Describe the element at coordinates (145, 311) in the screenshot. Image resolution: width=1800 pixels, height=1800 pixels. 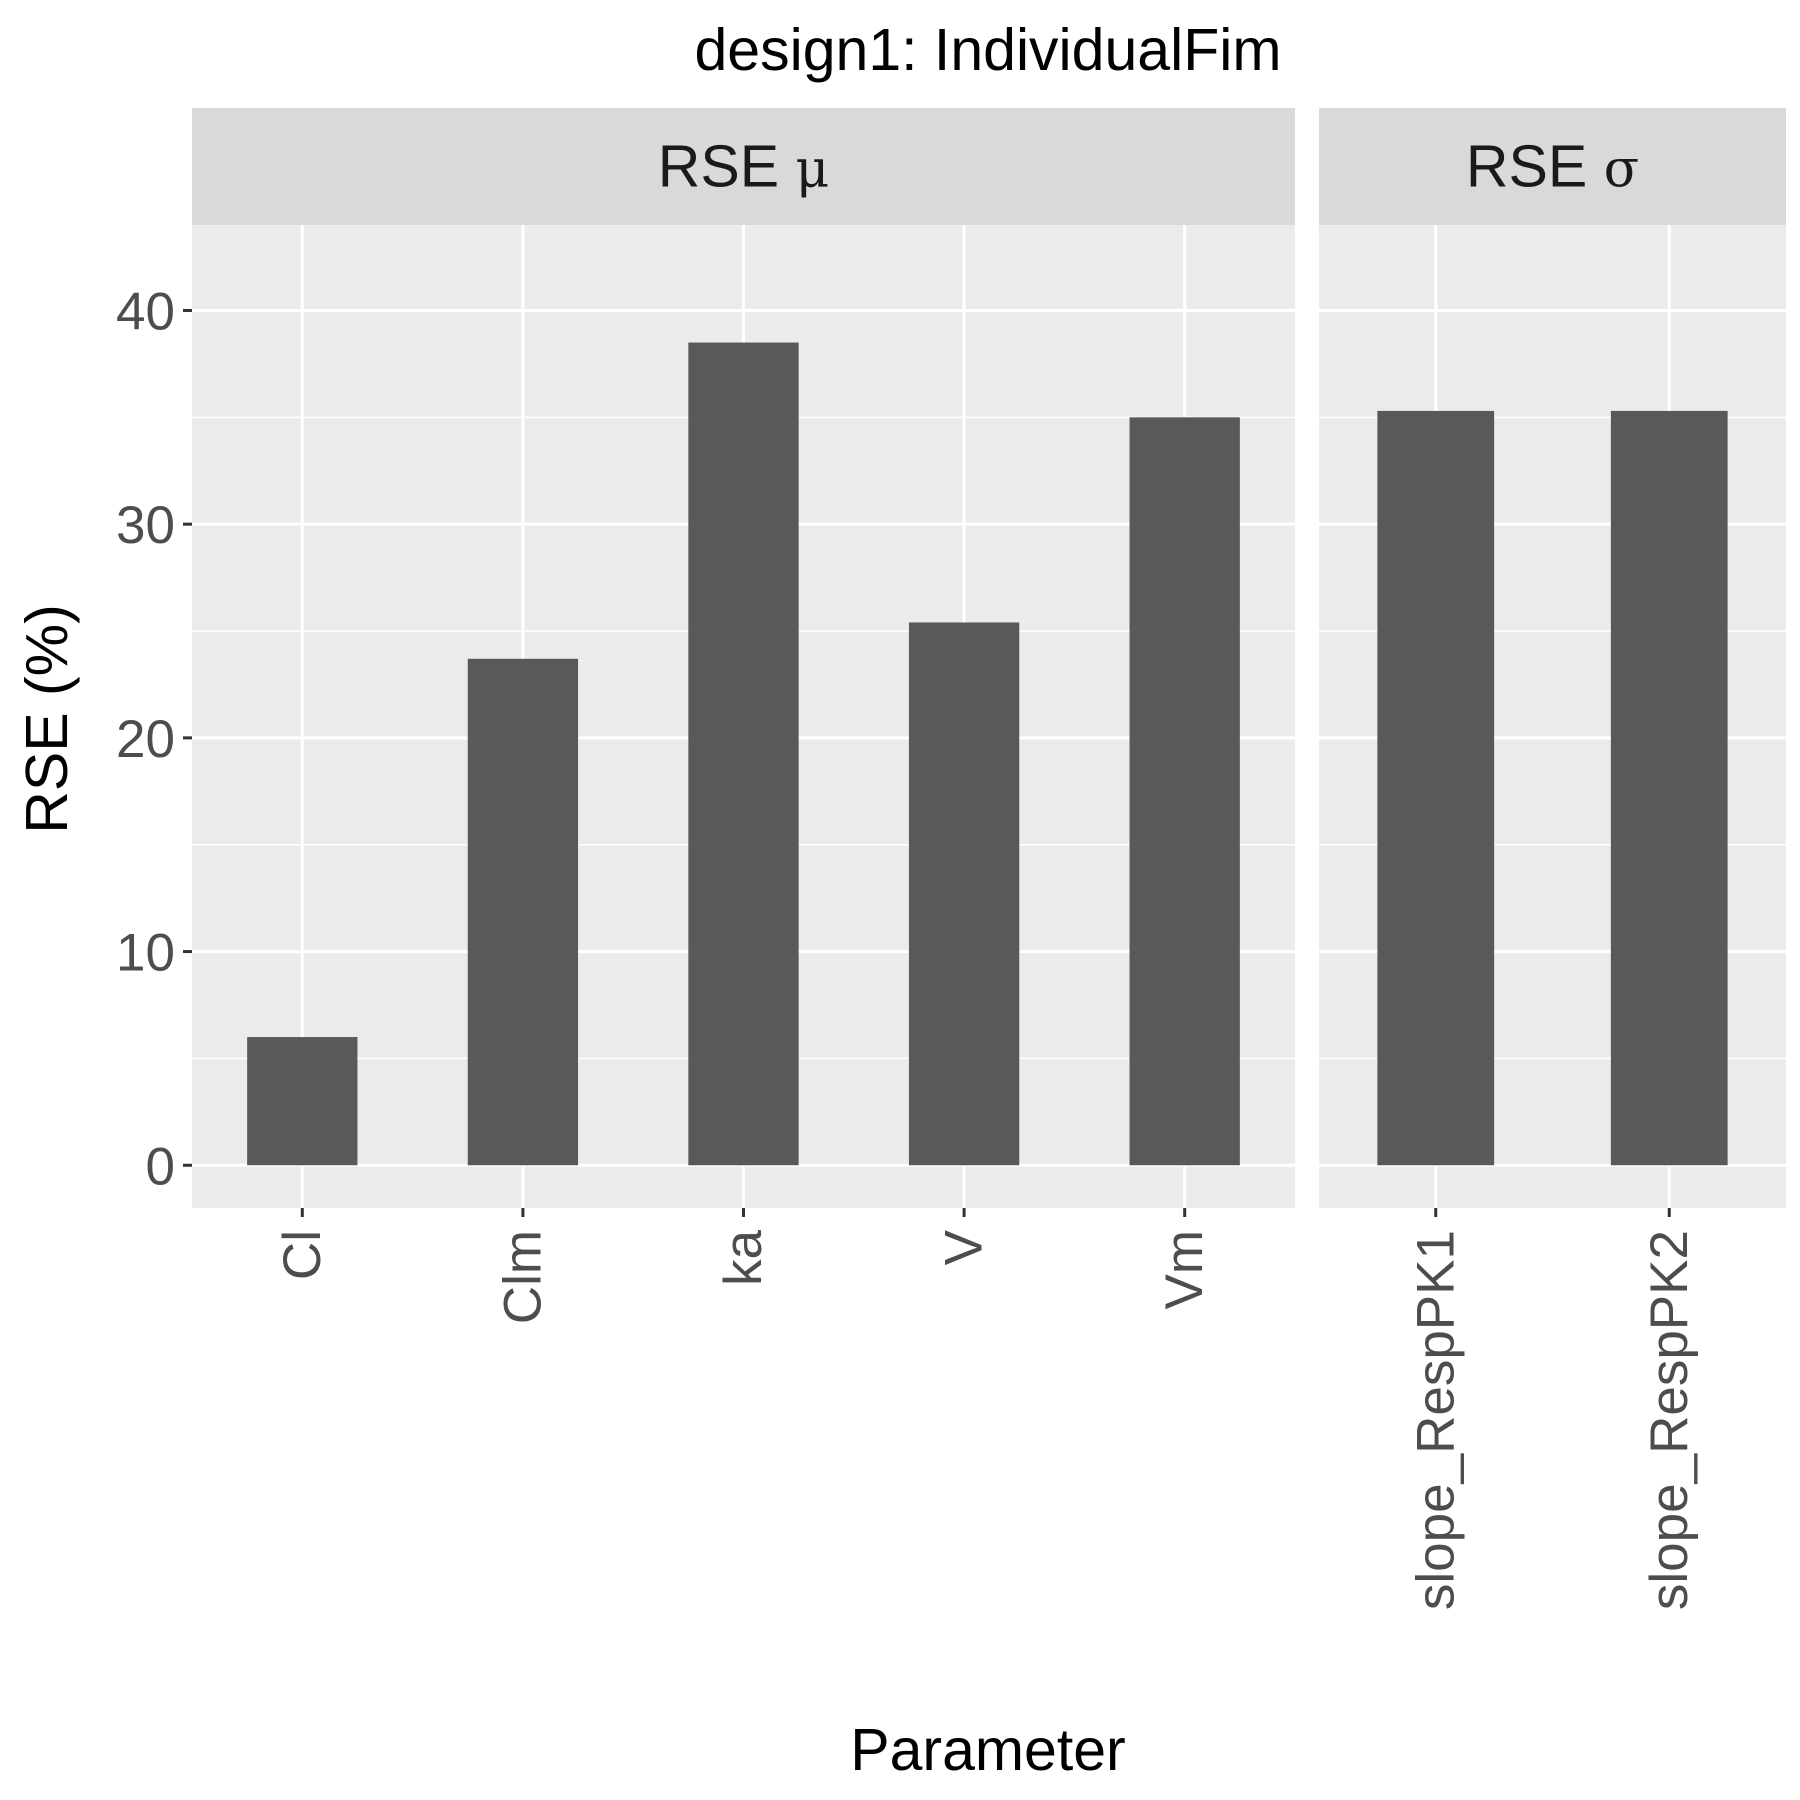
I see `y-tick-label: 40` at that location.